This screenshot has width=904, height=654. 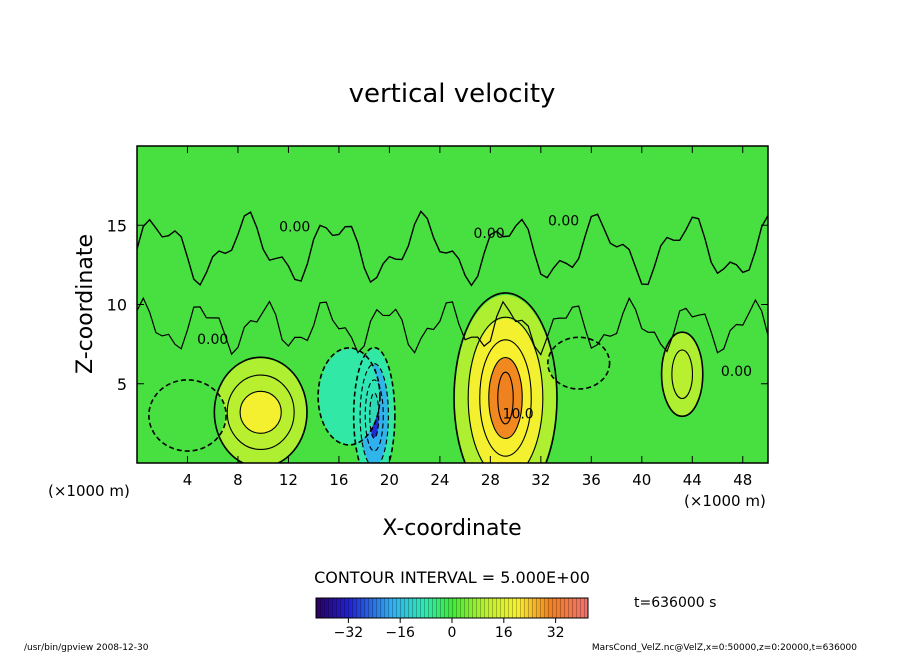 I want to click on contour-label: 10.0, so click(x=518, y=415).